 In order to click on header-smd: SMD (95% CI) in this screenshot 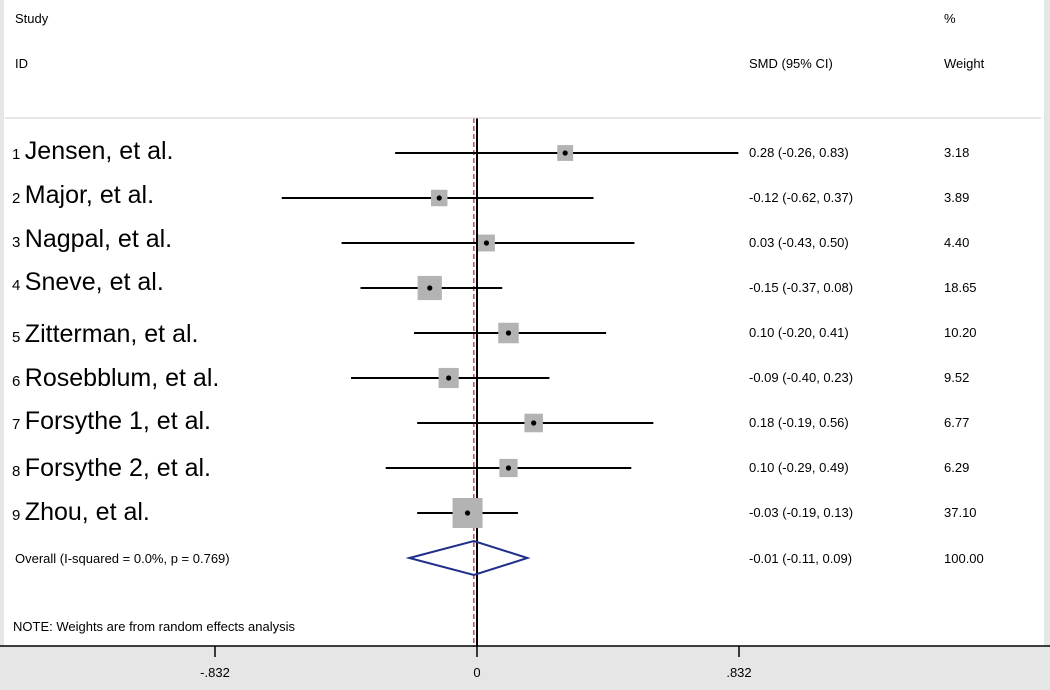, I will do `click(791, 63)`.